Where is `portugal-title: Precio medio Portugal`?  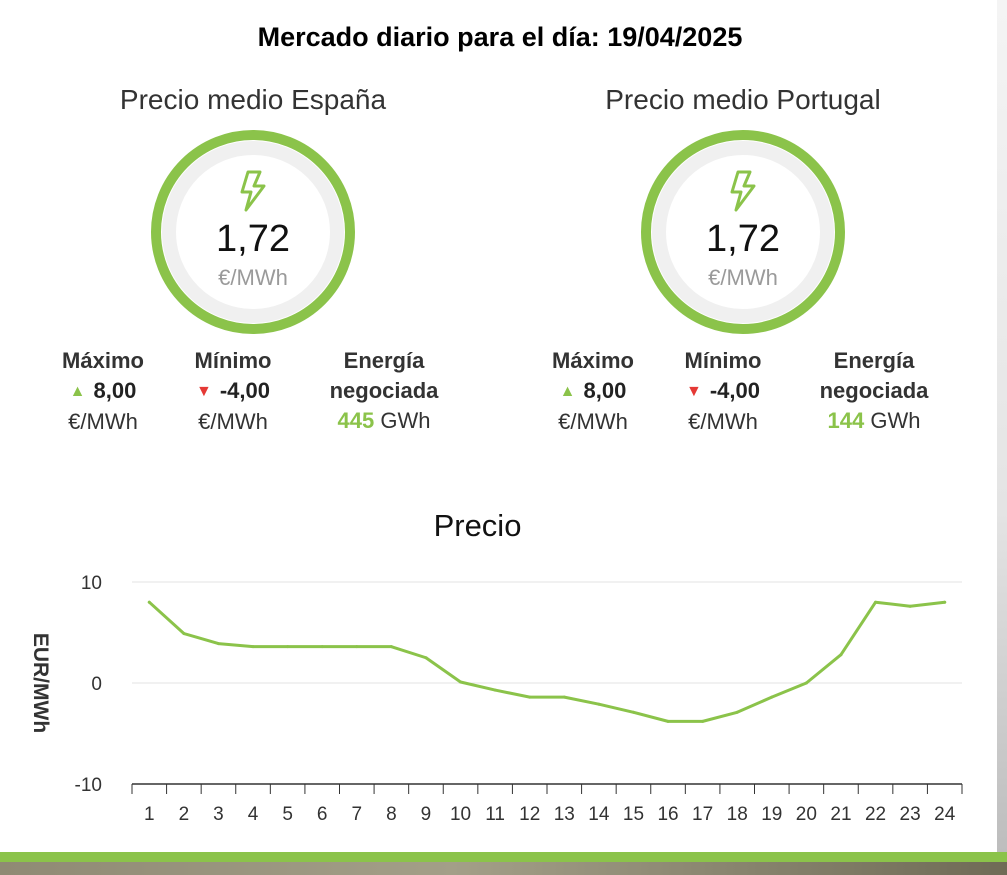
portugal-title: Precio medio Portugal is located at coordinates (743, 99).